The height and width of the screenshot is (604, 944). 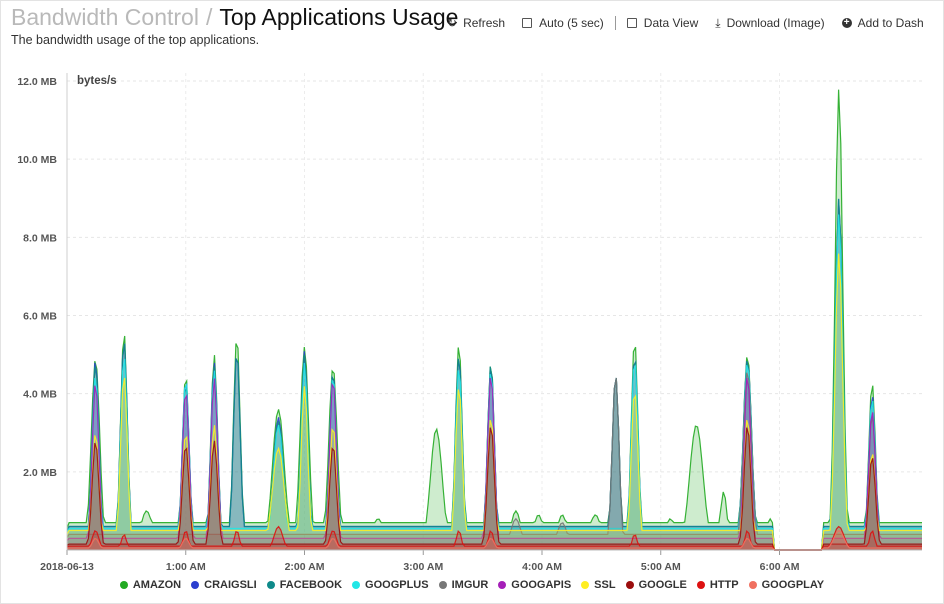 What do you see at coordinates (311, 585) in the screenshot?
I see `legend-label: FACEBOOK` at bounding box center [311, 585].